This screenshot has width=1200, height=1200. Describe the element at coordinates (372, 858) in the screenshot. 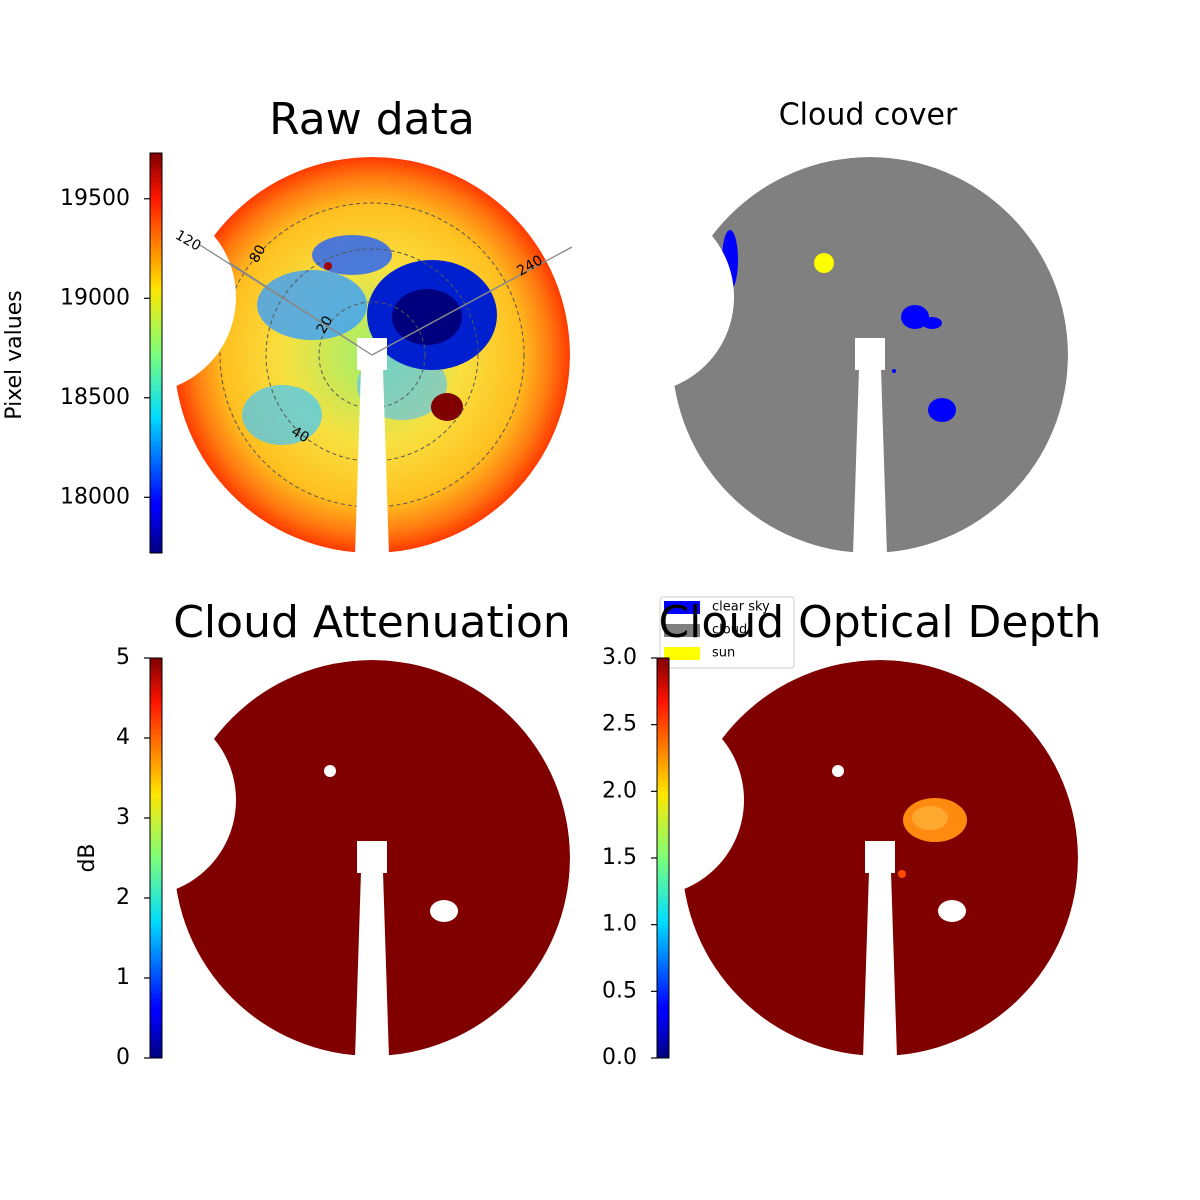

I see `attenuation-image` at that location.